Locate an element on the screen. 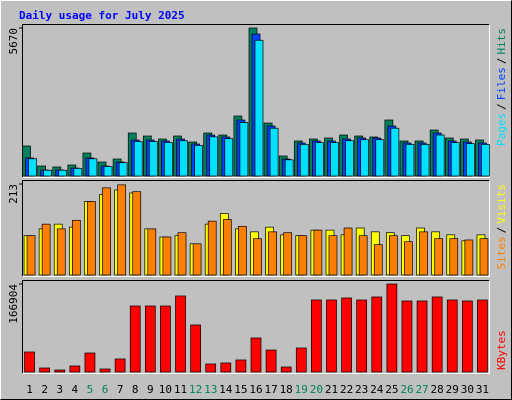  chart-title: Daily usage for July 2025 is located at coordinates (102, 15).